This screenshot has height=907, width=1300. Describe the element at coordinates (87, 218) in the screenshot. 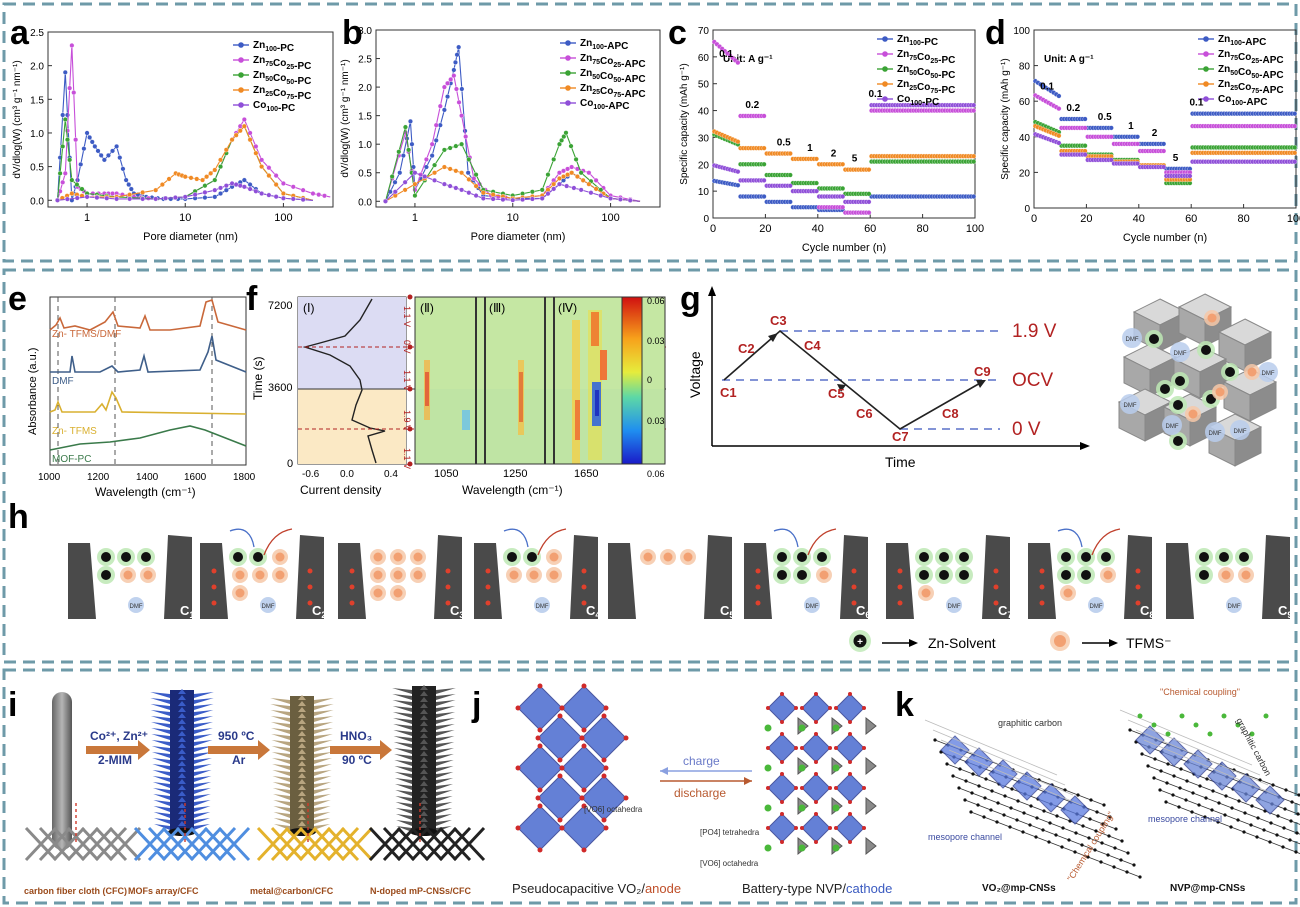

I see `x-tick-label: 1` at that location.